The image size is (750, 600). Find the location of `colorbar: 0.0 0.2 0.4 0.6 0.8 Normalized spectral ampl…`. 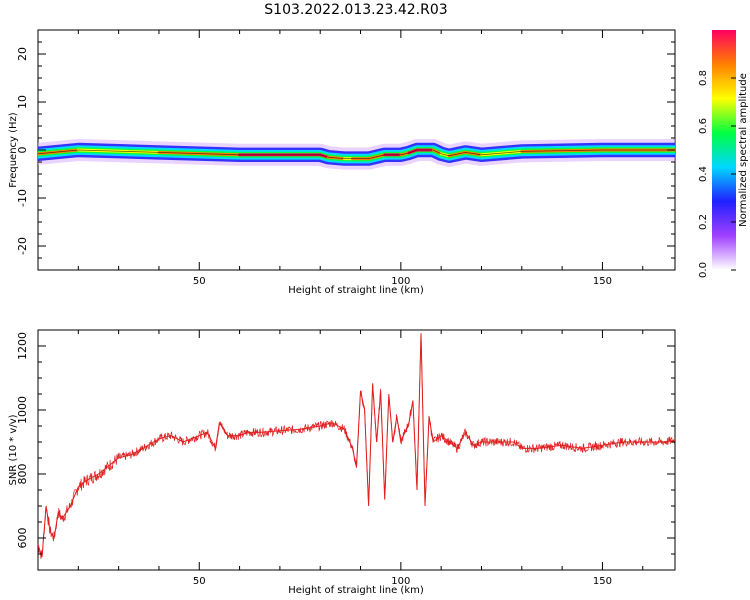

colorbar: 0.0 0.2 0.4 0.6 0.8 Normalized spectral ampl… is located at coordinates (723, 154).